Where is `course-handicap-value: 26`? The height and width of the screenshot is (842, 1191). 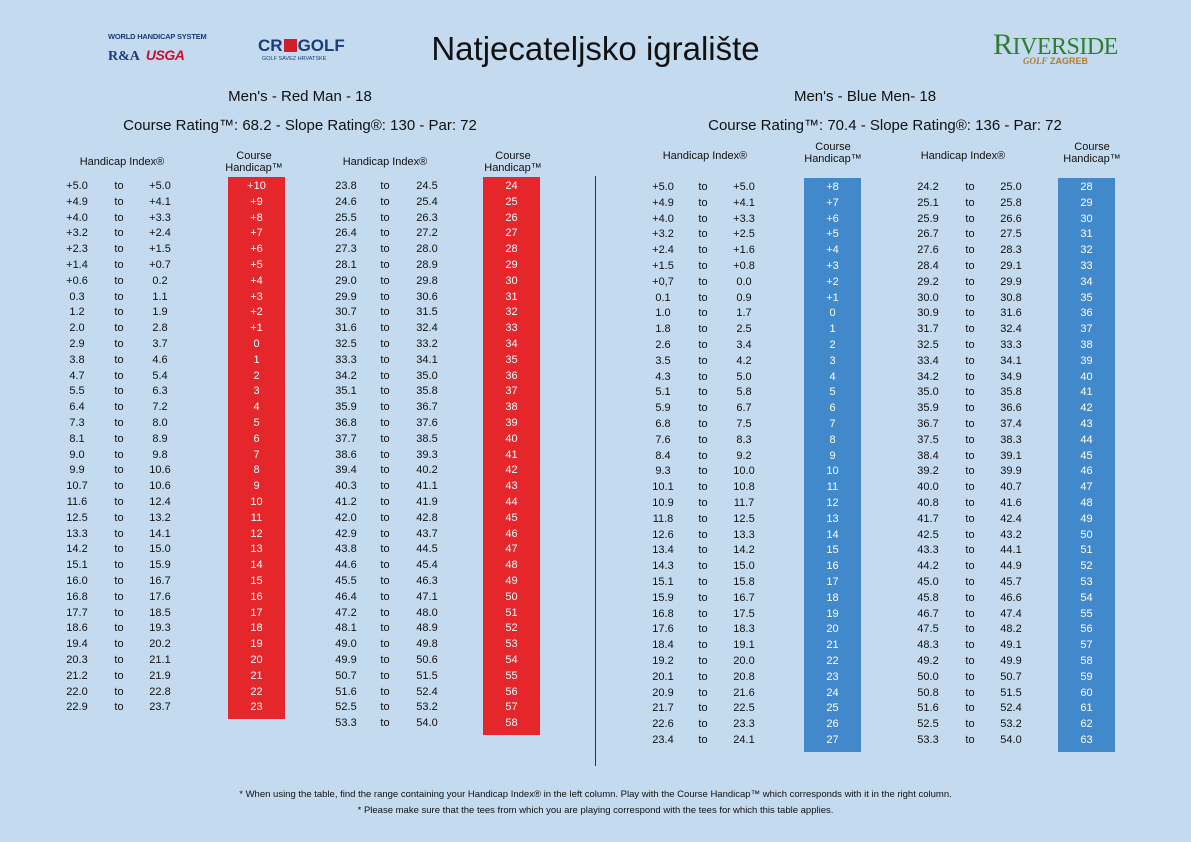
course-handicap-value: 26 is located at coordinates (832, 724).